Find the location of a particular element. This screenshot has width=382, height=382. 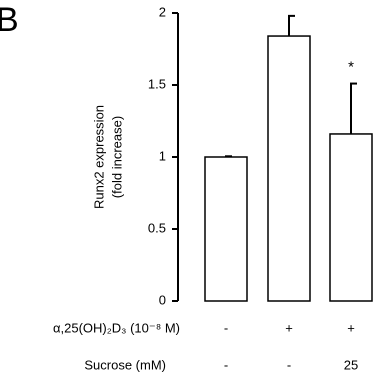

y-tick-label: 1 is located at coordinates (162, 155).